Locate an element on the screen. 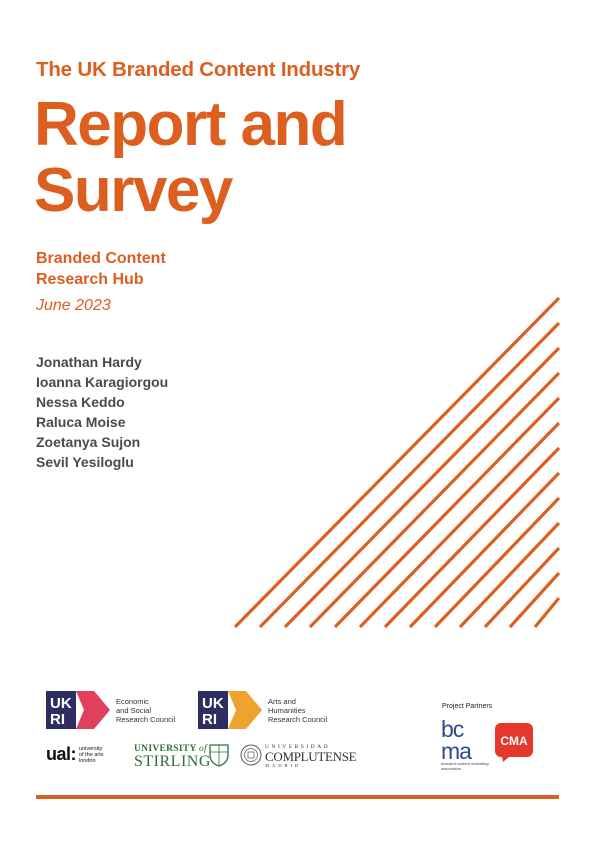 This screenshot has width=595, height=841. esrc-name-line: Research Council is located at coordinates (146, 719).